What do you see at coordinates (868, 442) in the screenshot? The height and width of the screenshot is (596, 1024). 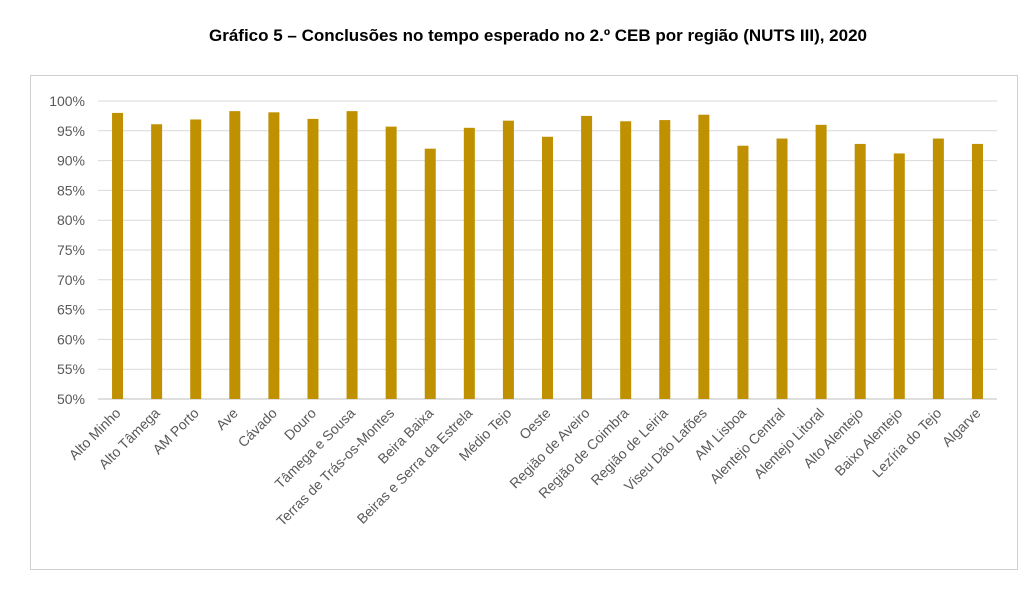 I see `x-tick-label: Baixo Alentejo` at bounding box center [868, 442].